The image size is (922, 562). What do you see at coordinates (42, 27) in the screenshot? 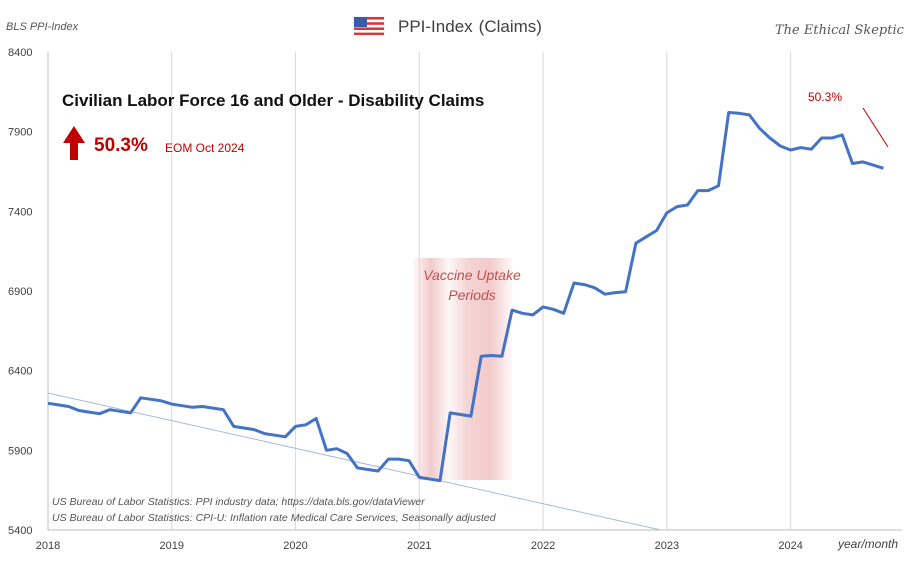
I see `source-label: BLS PPI-Index` at bounding box center [42, 27].